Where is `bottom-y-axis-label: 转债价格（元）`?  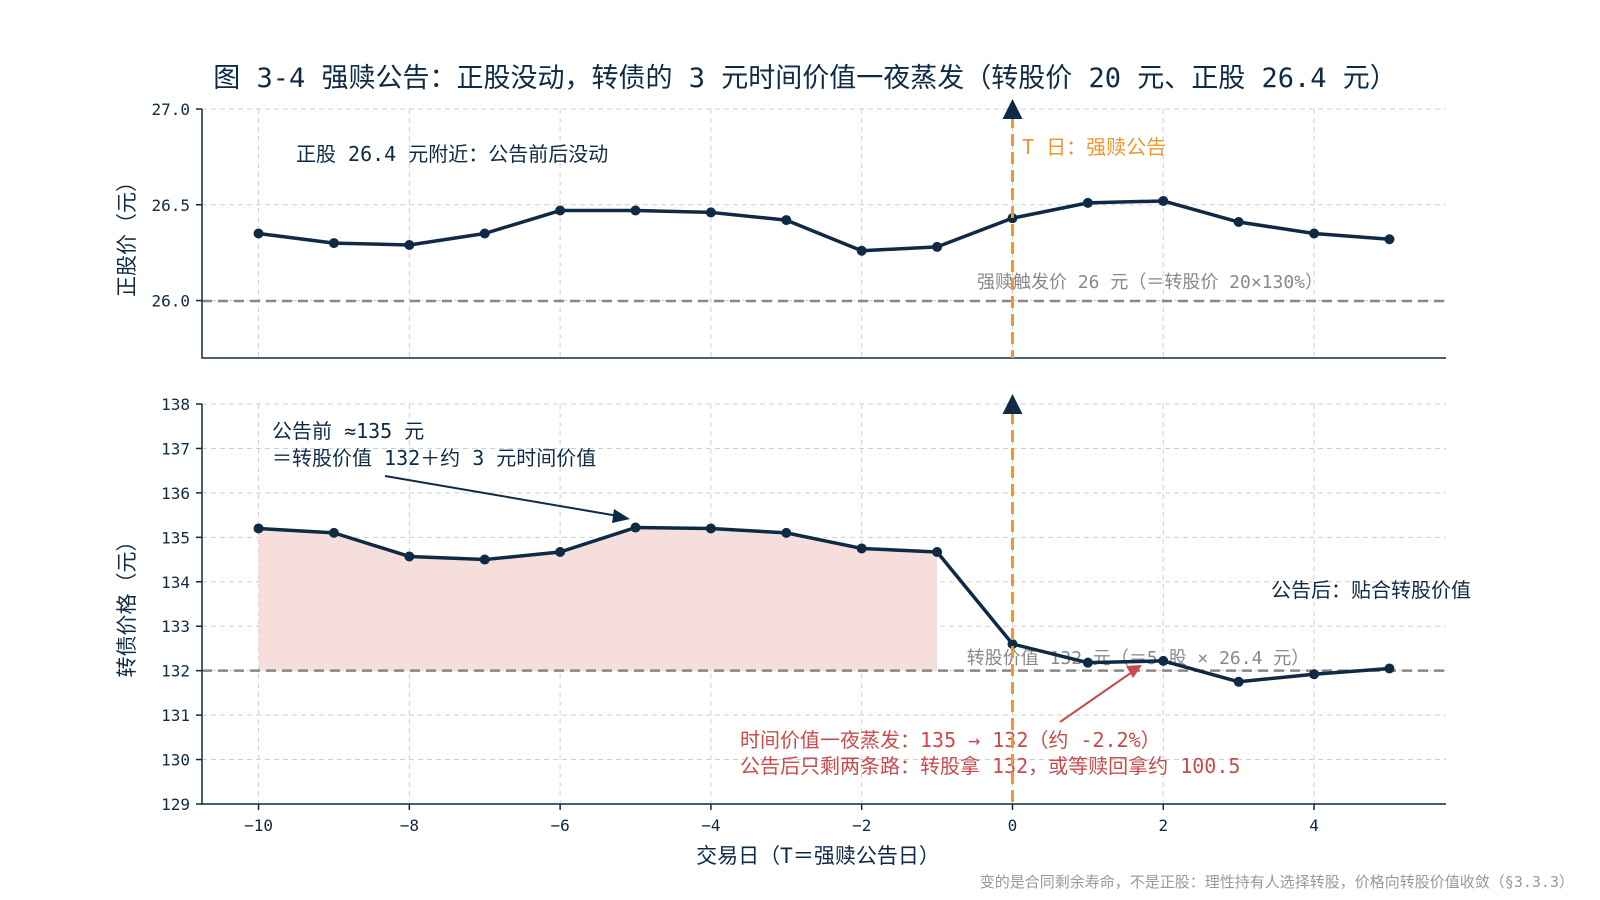 bottom-y-axis-label: 转债价格（元） is located at coordinates (127, 604).